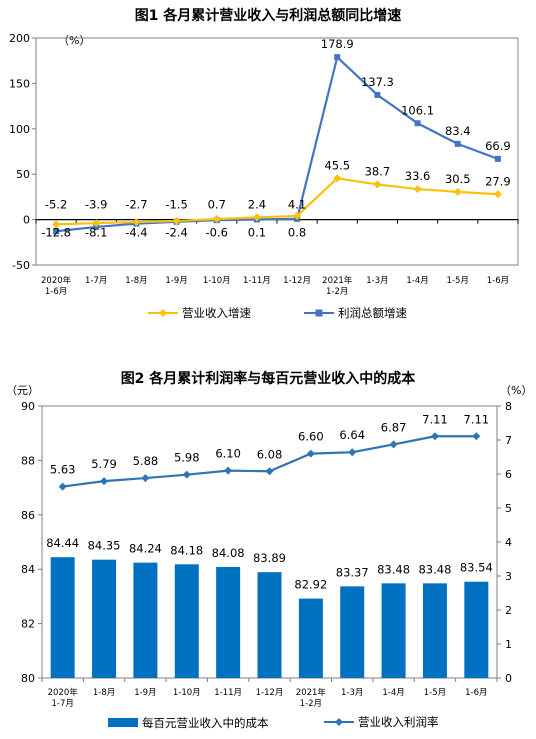 Image resolution: width=536 pixels, height=739 pixels. I want to click on legend-2-marker-margin, so click(339, 722).